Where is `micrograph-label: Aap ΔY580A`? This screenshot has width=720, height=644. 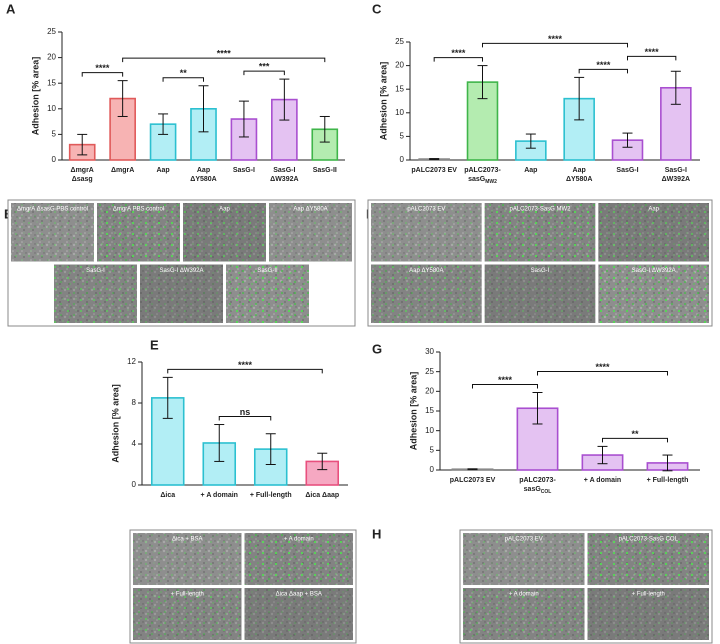
micrograph-label: Aap ΔY580A is located at coordinates (310, 210).